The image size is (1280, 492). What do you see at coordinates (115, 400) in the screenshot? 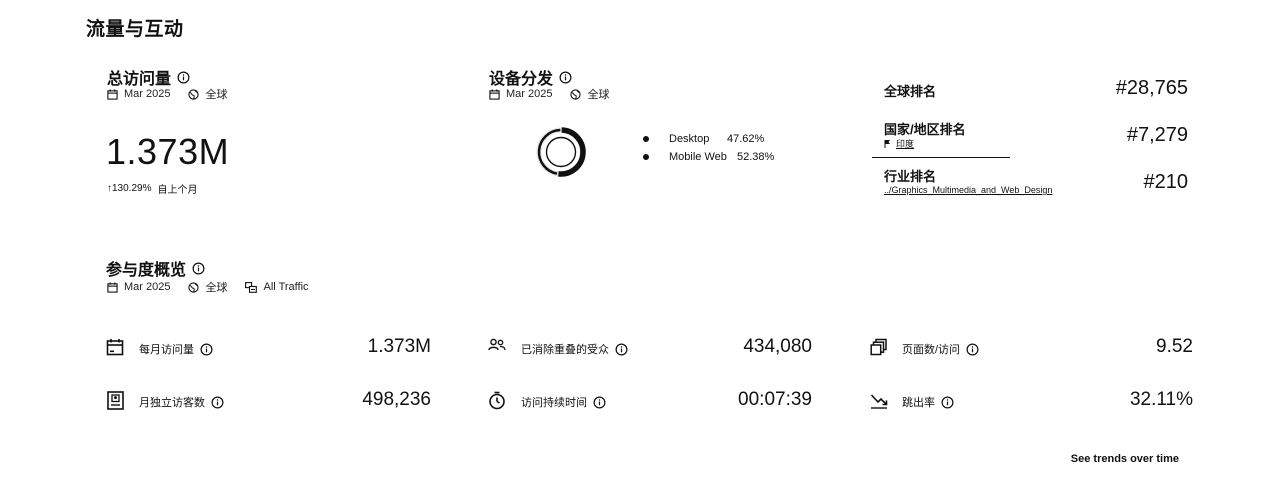
I see `visitor-card-icon` at bounding box center [115, 400].